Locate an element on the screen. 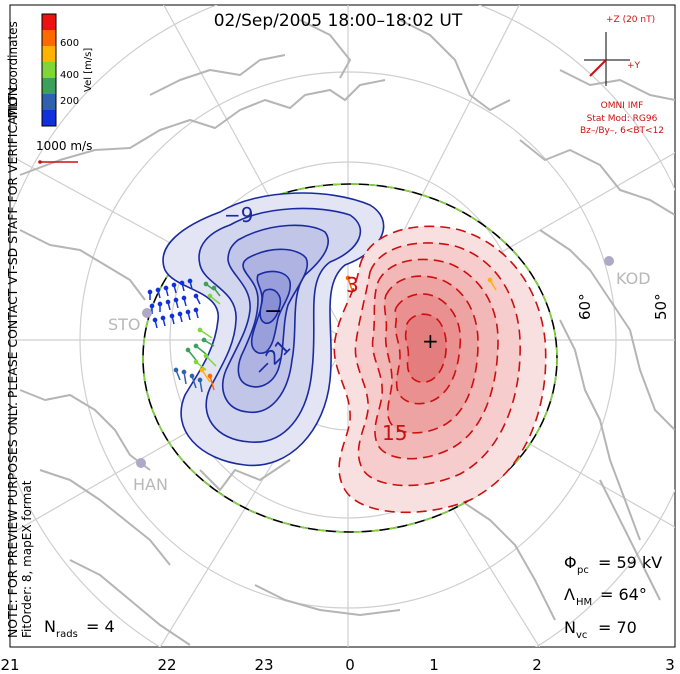 This screenshot has width=680, height=674. mlt-tick-23: 23 is located at coordinates (263, 665).